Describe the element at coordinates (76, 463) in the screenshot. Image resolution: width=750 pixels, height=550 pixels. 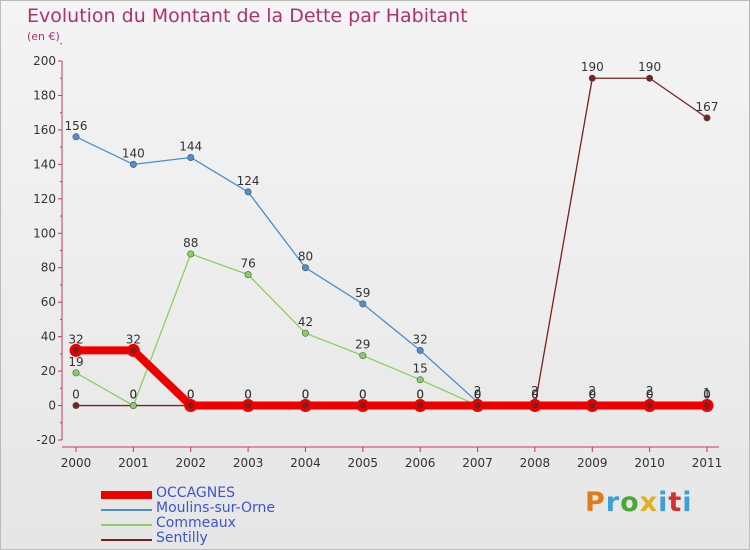
I see `x-tick-label: 2000` at that location.